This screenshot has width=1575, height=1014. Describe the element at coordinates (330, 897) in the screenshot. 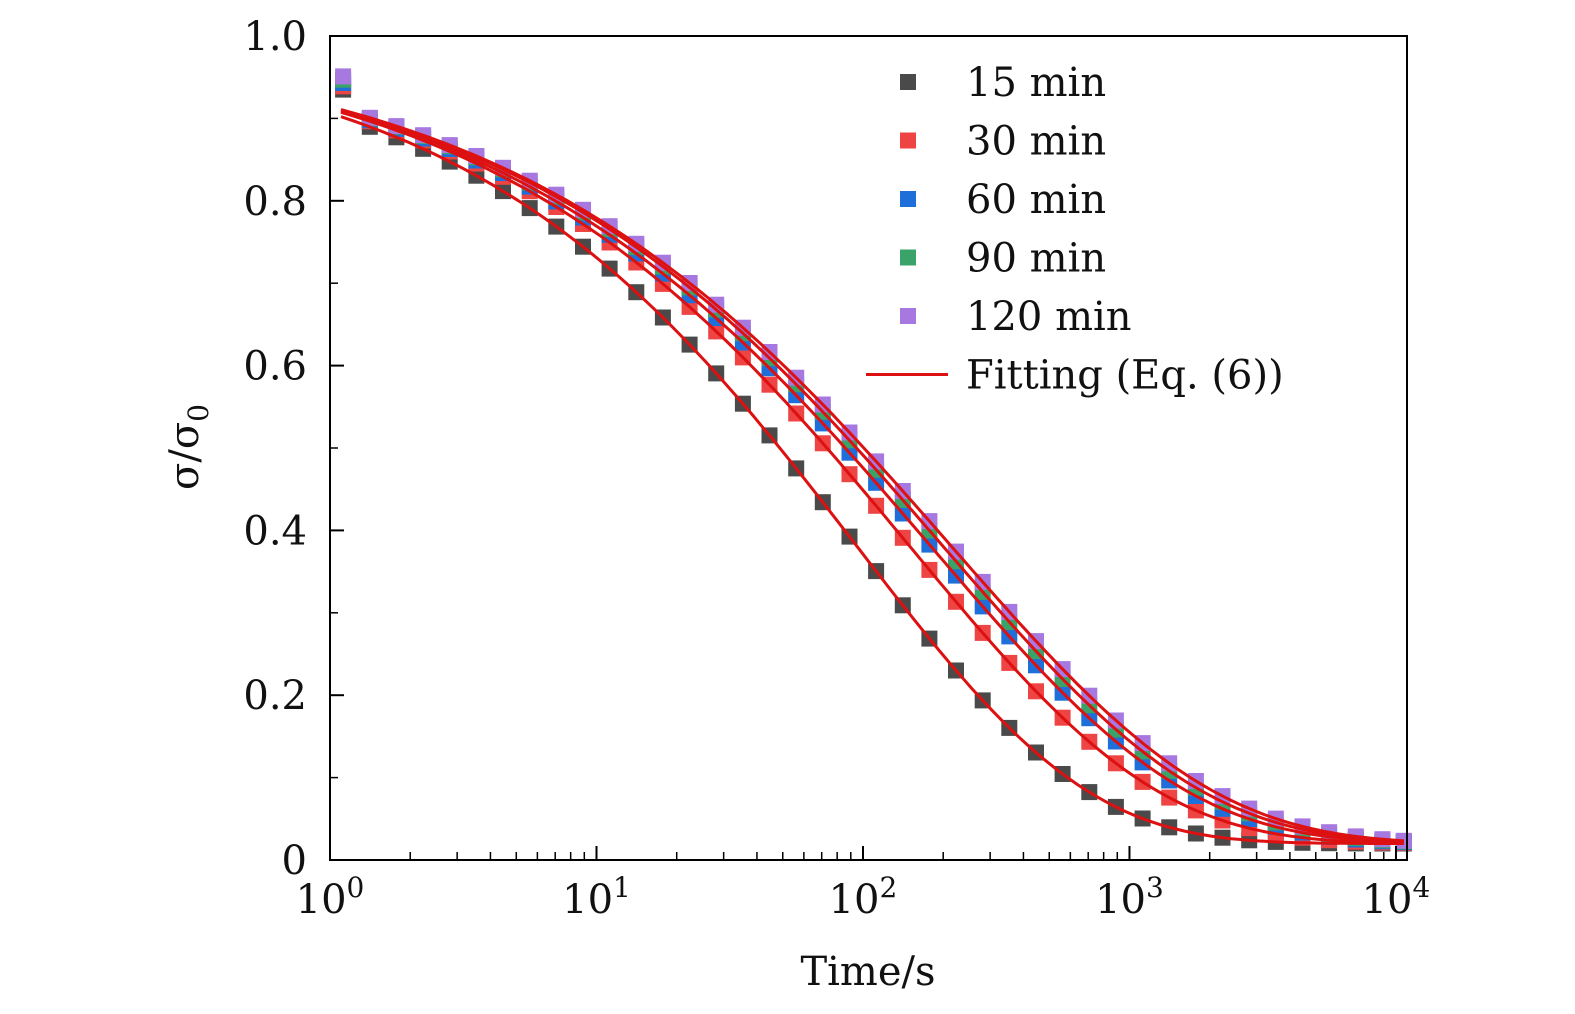

I see `x-tick-label: 10⁰` at that location.